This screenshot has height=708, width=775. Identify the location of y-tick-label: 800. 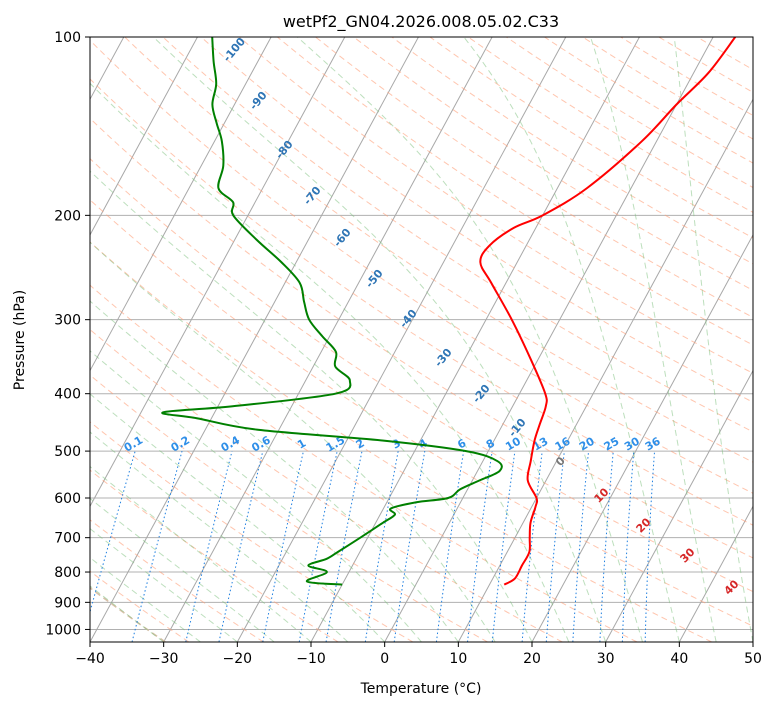
(67, 573).